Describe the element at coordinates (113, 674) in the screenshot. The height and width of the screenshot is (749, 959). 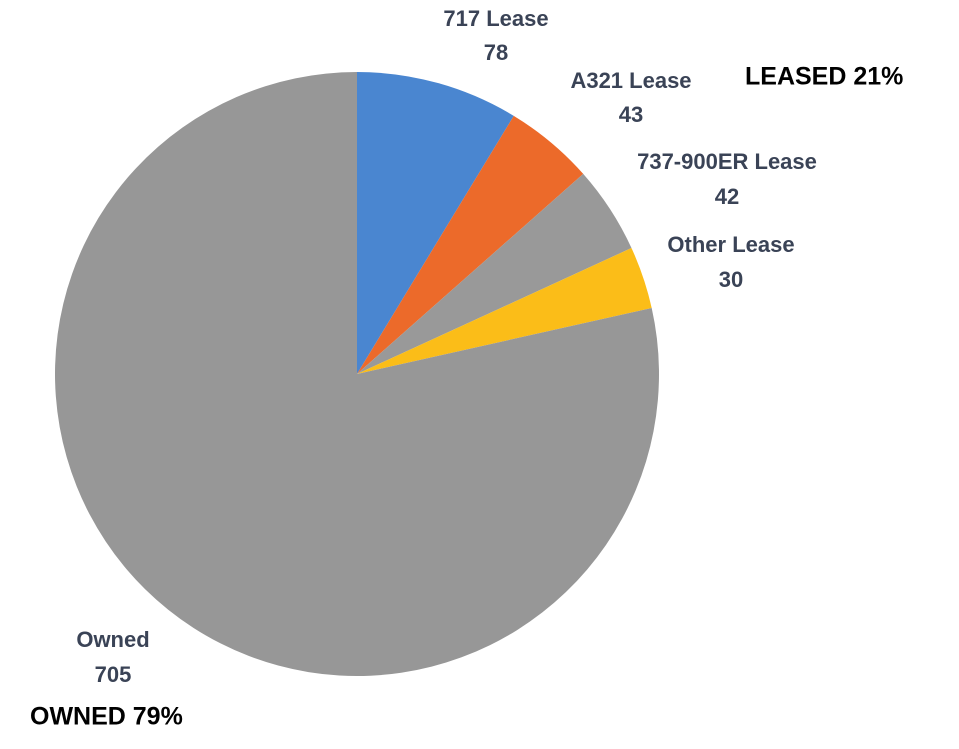
I see `slice-value: 705` at that location.